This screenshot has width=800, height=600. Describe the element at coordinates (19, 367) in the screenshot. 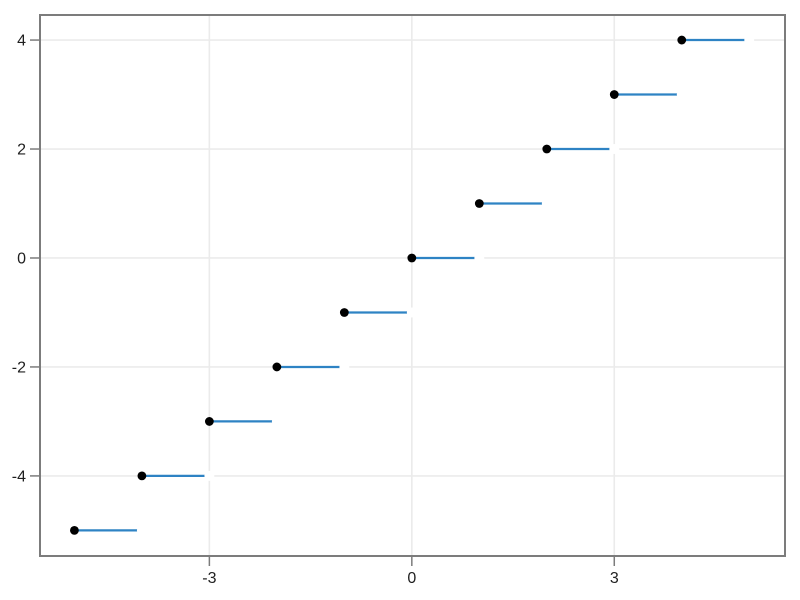

I see `y-axis-tick-label: -2` at that location.